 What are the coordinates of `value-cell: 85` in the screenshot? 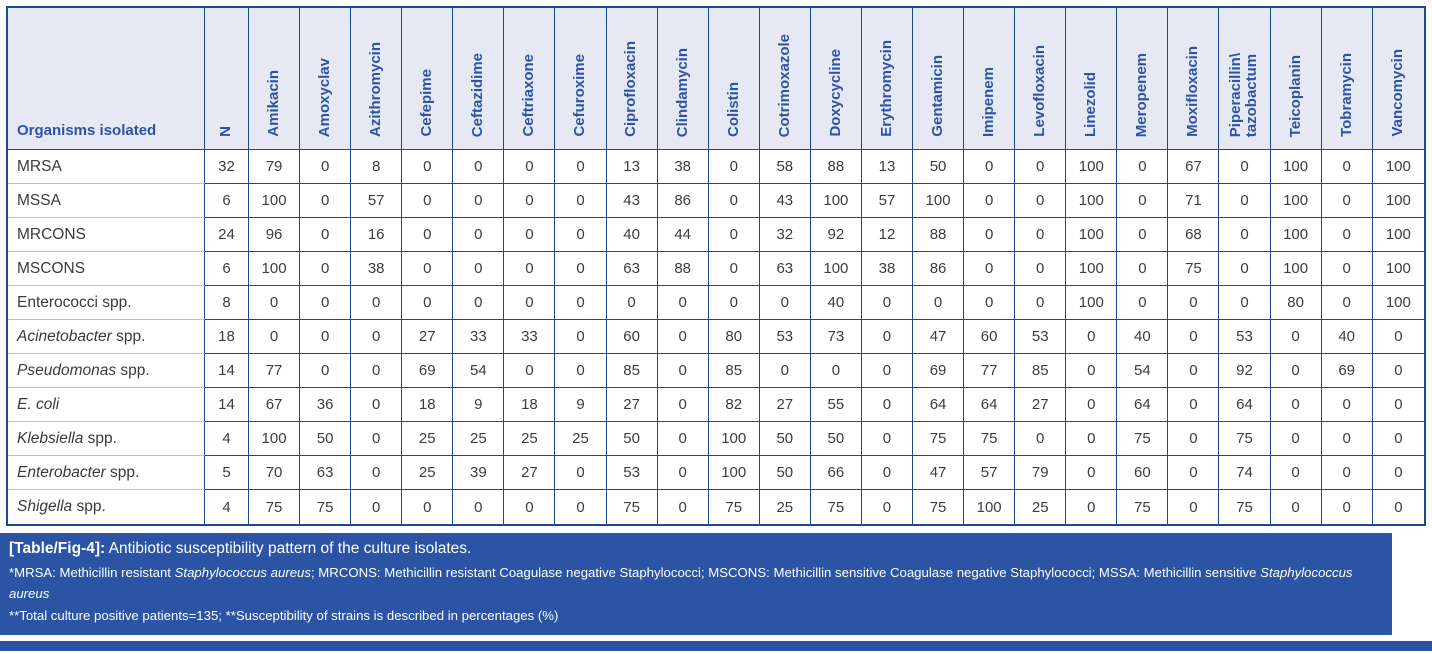 It's located at (1041, 371).